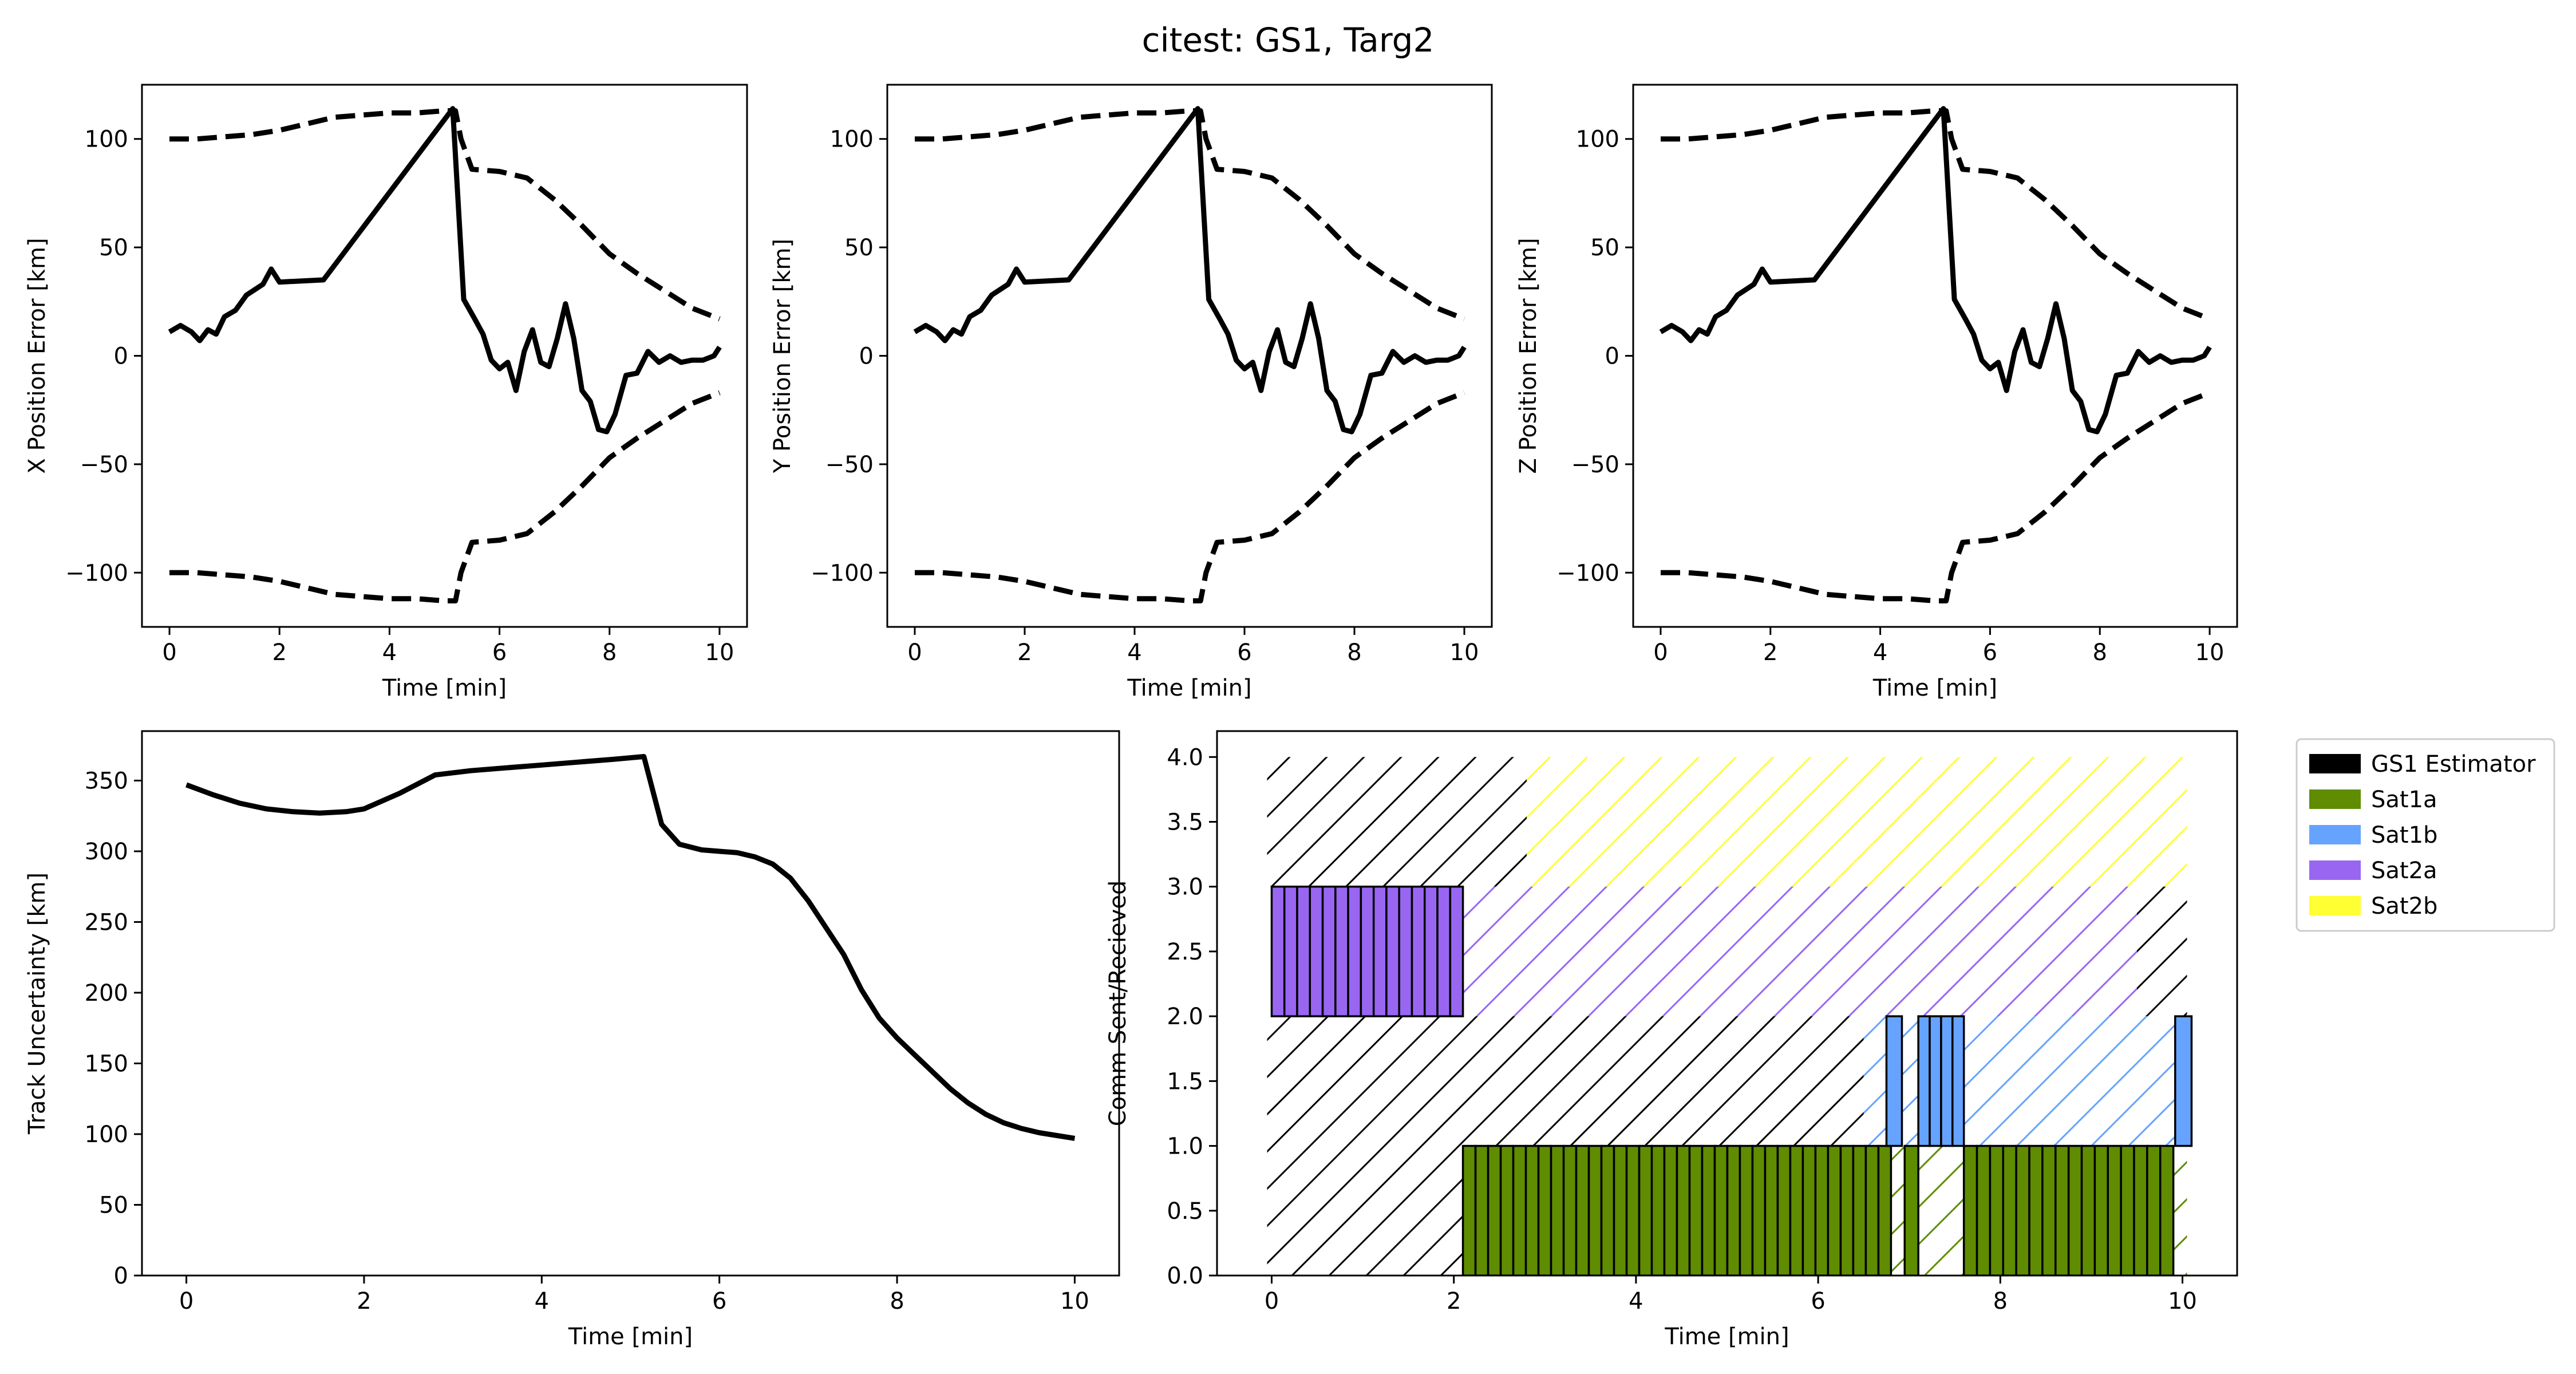  Describe the element at coordinates (106, 852) in the screenshot. I see `y-tick-label: 300` at that location.